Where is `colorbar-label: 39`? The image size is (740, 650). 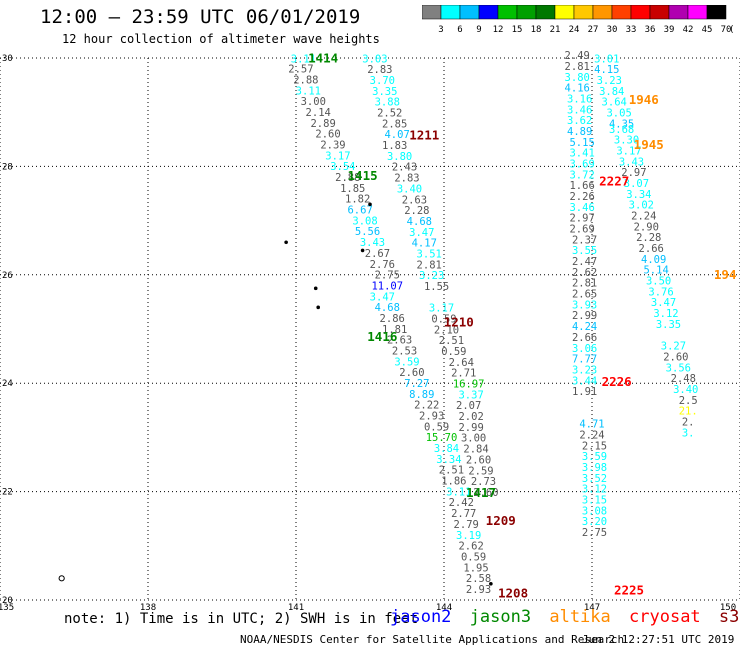 colorbar-label: 39 is located at coordinates (669, 30).